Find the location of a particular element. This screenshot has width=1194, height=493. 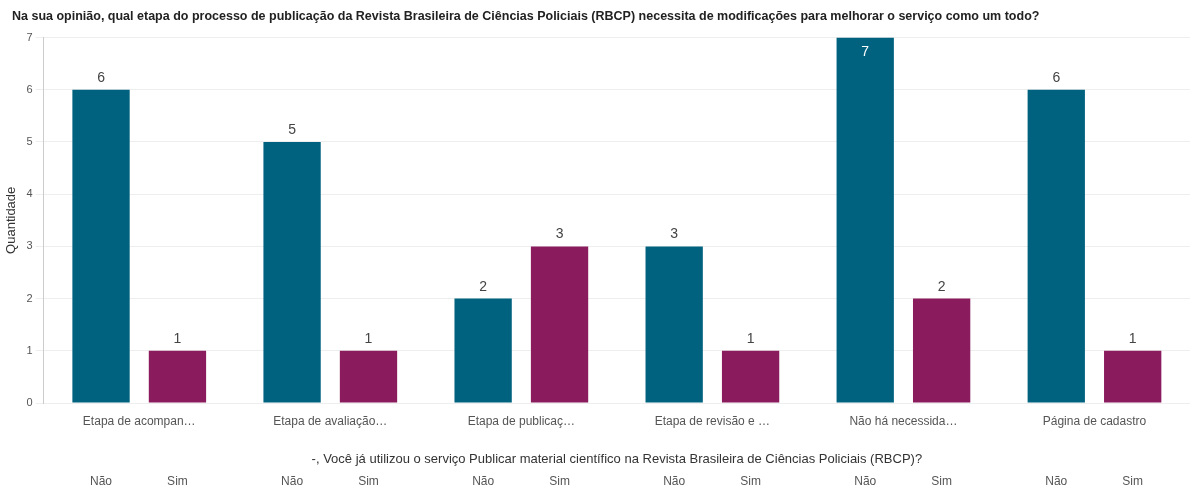

x-tick-label: Página de cadastro is located at coordinates (1094, 420).